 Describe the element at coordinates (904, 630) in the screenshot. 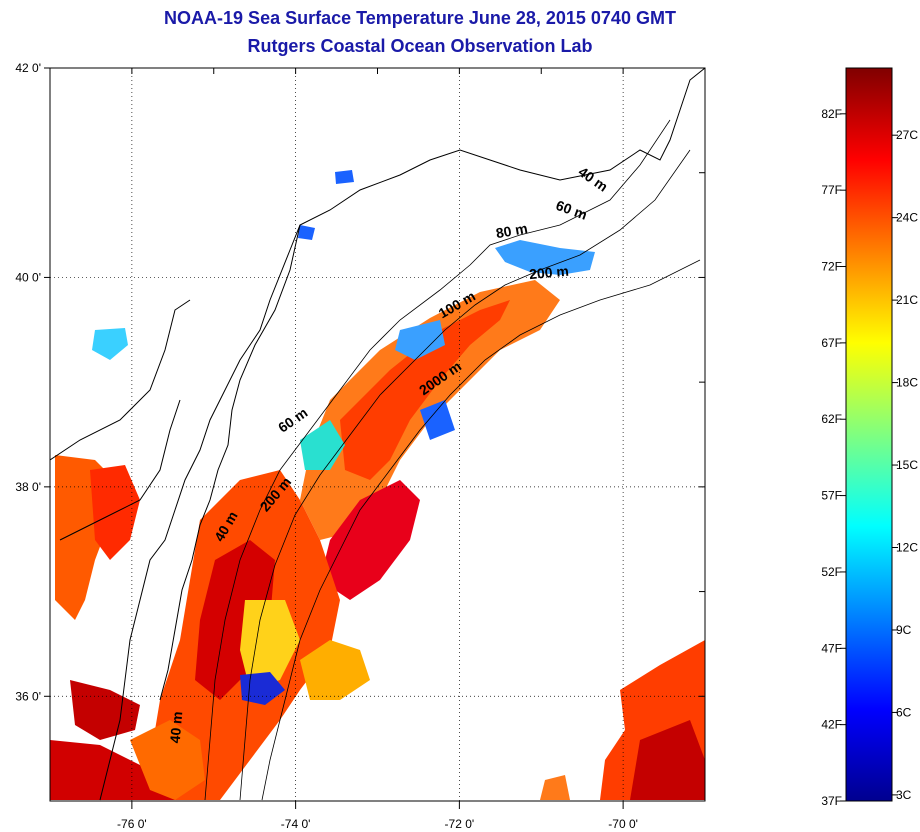

I see `colorbar-c-label: 9C` at that location.